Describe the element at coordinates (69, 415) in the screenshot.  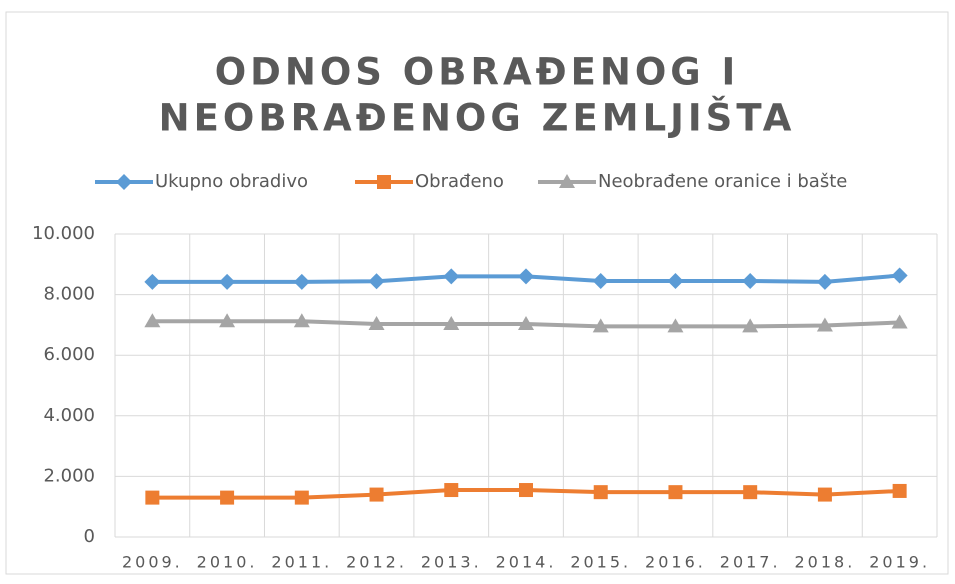
I see `y-tick-label: 4.000` at that location.